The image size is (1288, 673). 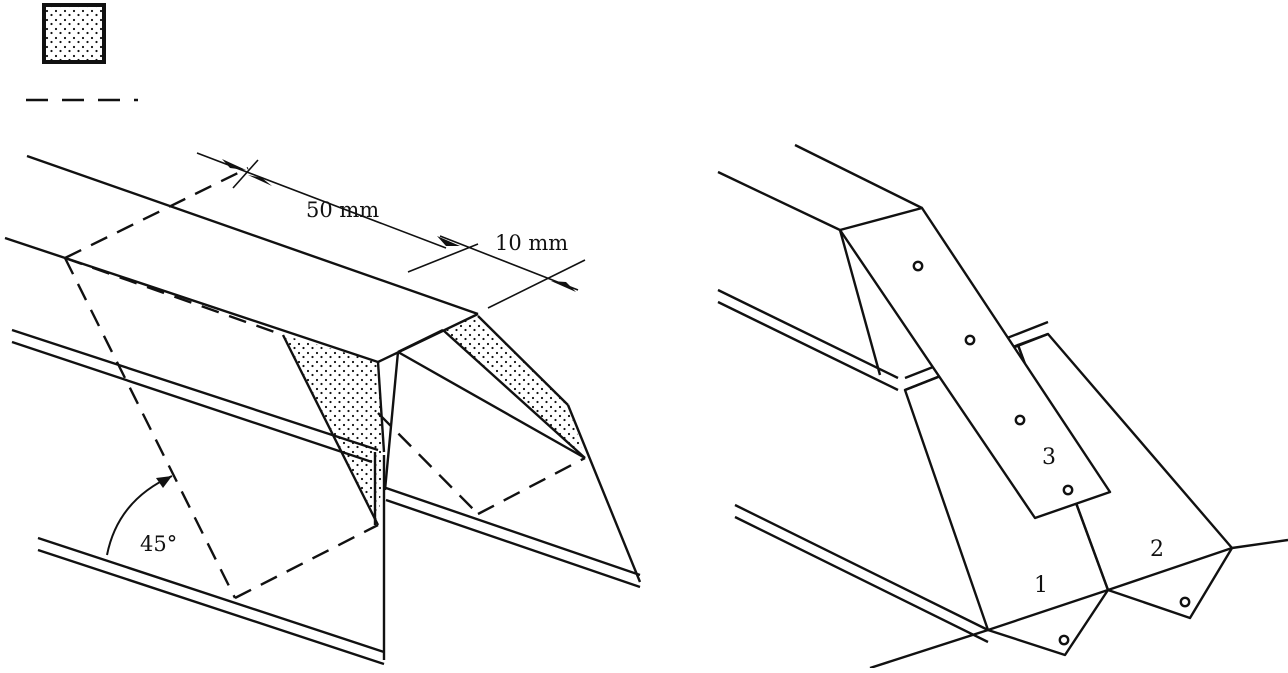 What do you see at coordinates (860, 302) in the screenshot?
I see `piece-1-side` at bounding box center [860, 302].